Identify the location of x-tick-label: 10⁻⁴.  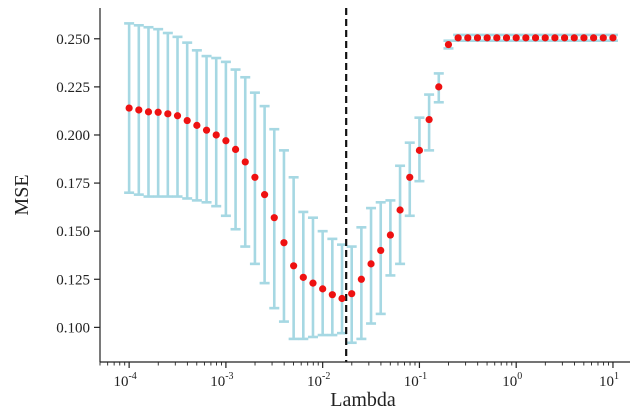
(124, 380).